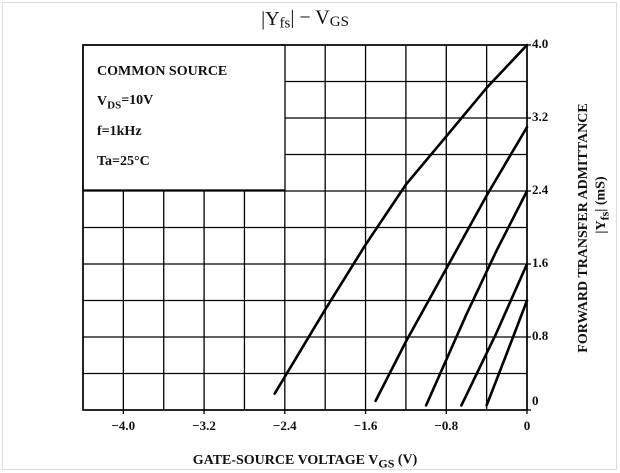 Image resolution: width=620 pixels, height=473 pixels. What do you see at coordinates (137, 100) in the screenshot?
I see `annotation-part: =10V` at bounding box center [137, 100].